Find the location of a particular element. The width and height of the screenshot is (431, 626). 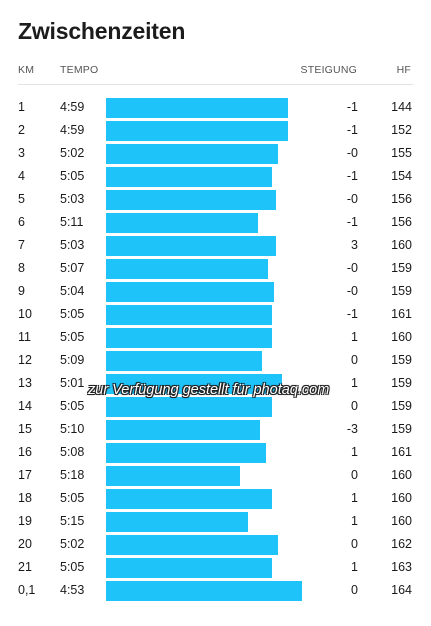

split-tempo: 5:03 is located at coordinates (72, 199).